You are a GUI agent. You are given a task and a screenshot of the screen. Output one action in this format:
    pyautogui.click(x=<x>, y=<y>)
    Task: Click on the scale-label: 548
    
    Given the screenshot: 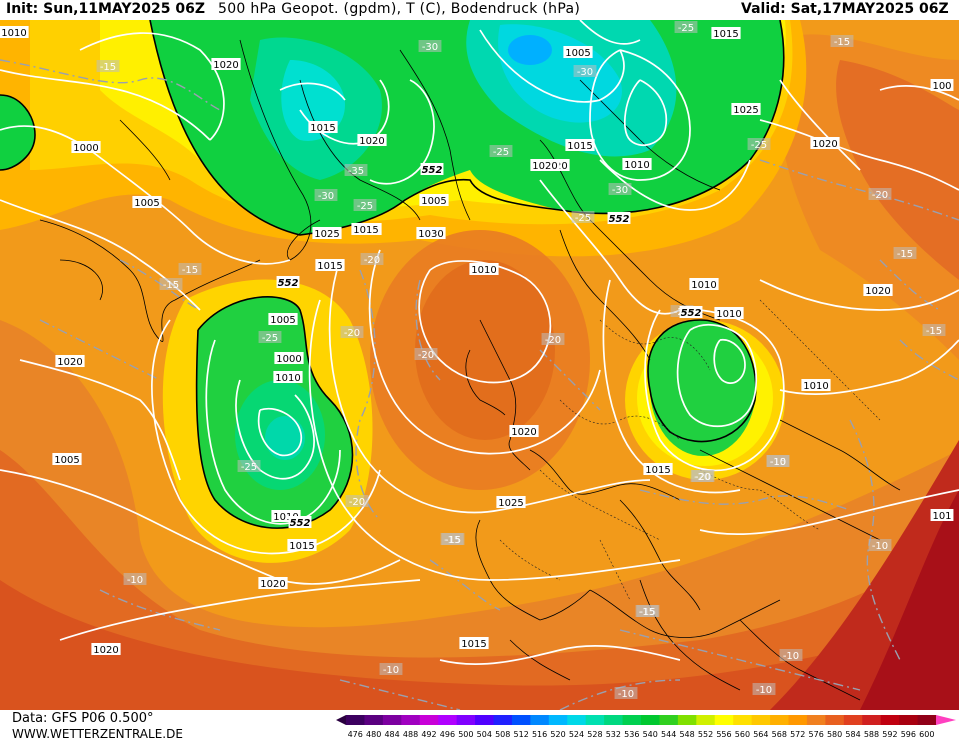 What is the action you would take?
    pyautogui.click(x=686, y=734)
    